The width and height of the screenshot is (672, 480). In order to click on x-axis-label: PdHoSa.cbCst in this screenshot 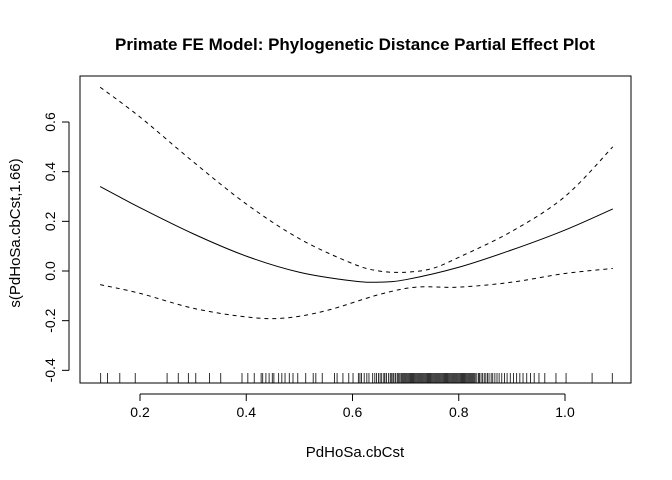, I will do `click(355, 452)`.